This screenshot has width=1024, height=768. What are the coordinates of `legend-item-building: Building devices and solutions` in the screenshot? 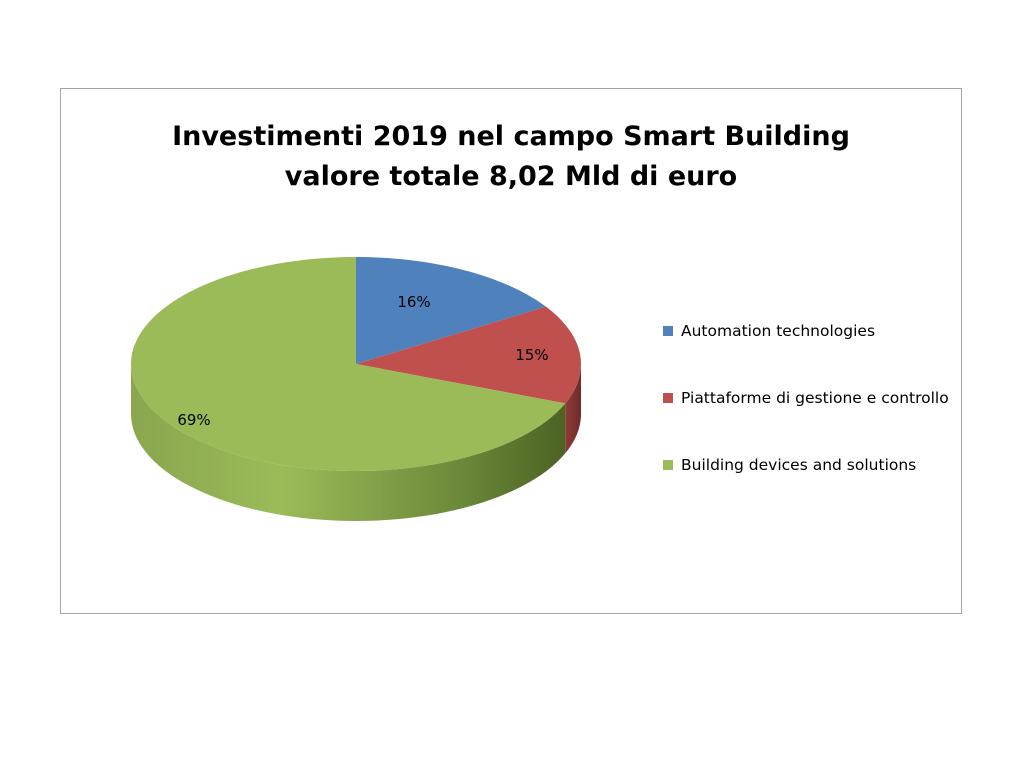 It's located at (808, 465).